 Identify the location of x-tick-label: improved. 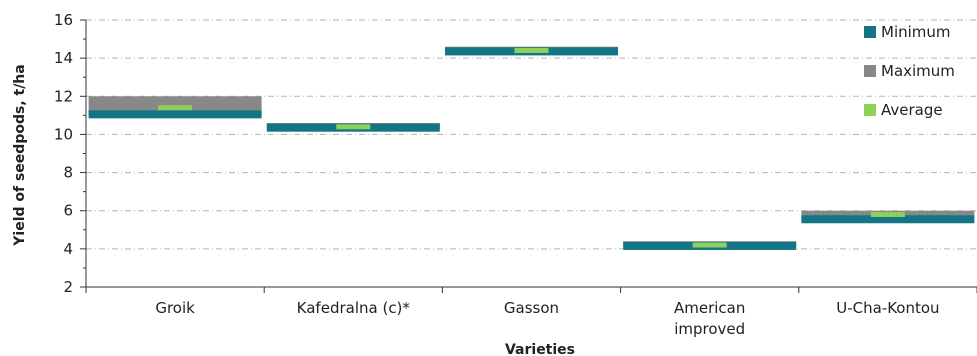
(709, 329).